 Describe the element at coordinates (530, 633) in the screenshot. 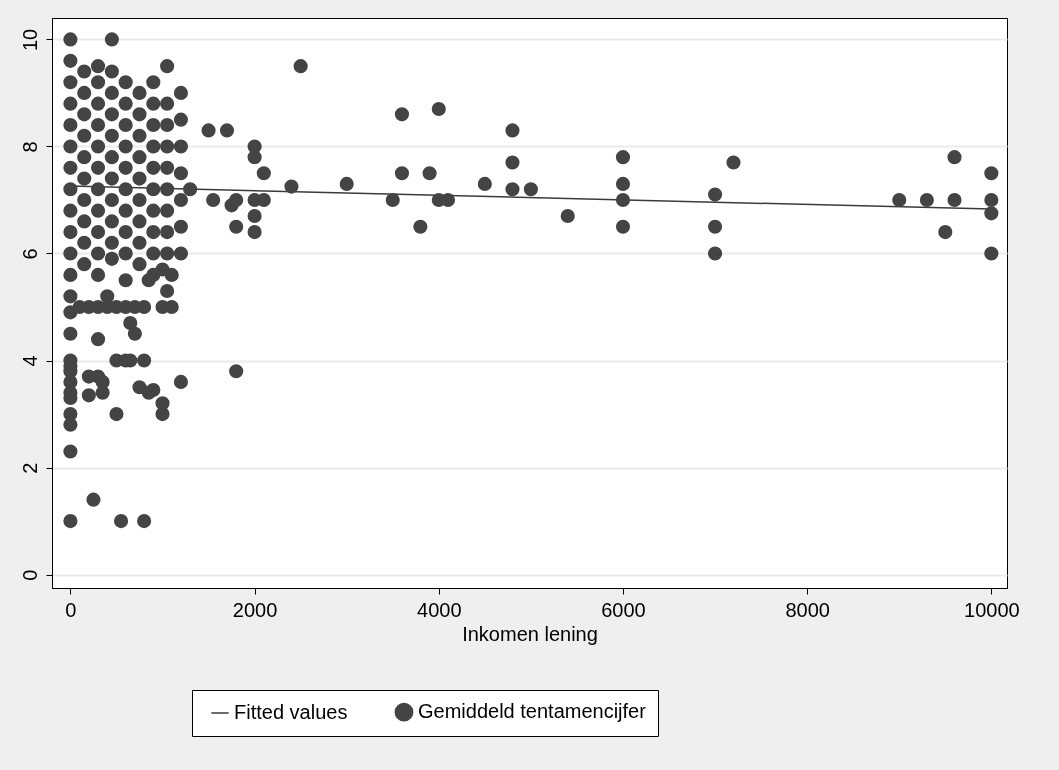

I see `x-axis-title: Inkomen lening` at that location.